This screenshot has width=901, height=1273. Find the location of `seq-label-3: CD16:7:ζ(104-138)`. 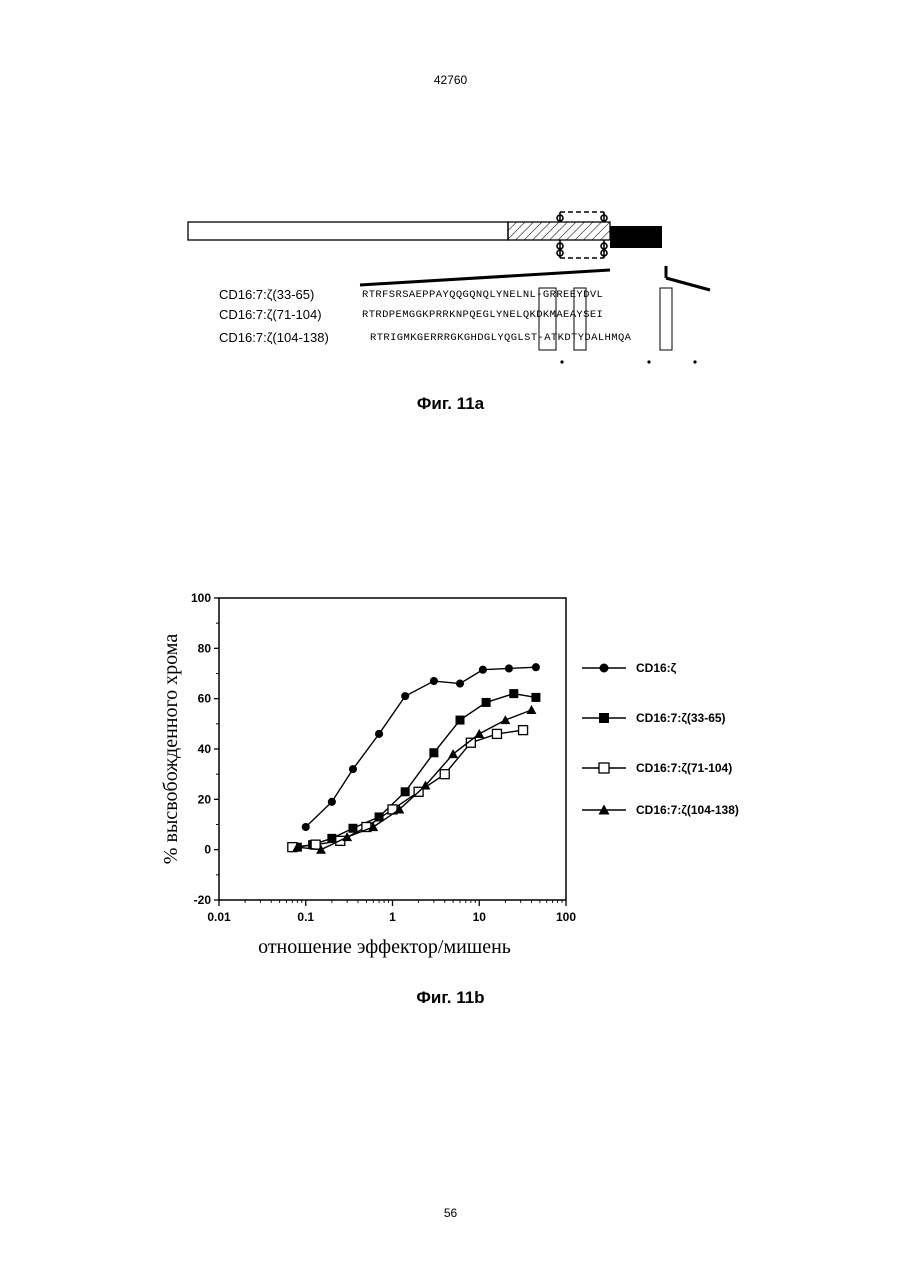

seq-label-3: CD16:7:ζ(104-138) is located at coordinates (274, 337).